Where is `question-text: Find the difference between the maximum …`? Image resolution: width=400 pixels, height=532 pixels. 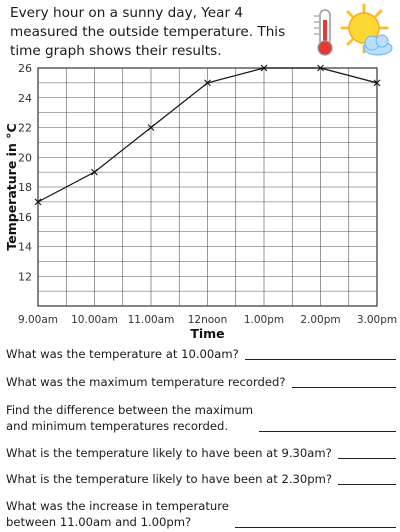 question-text: Find the difference between the maximum … is located at coordinates (129, 418).